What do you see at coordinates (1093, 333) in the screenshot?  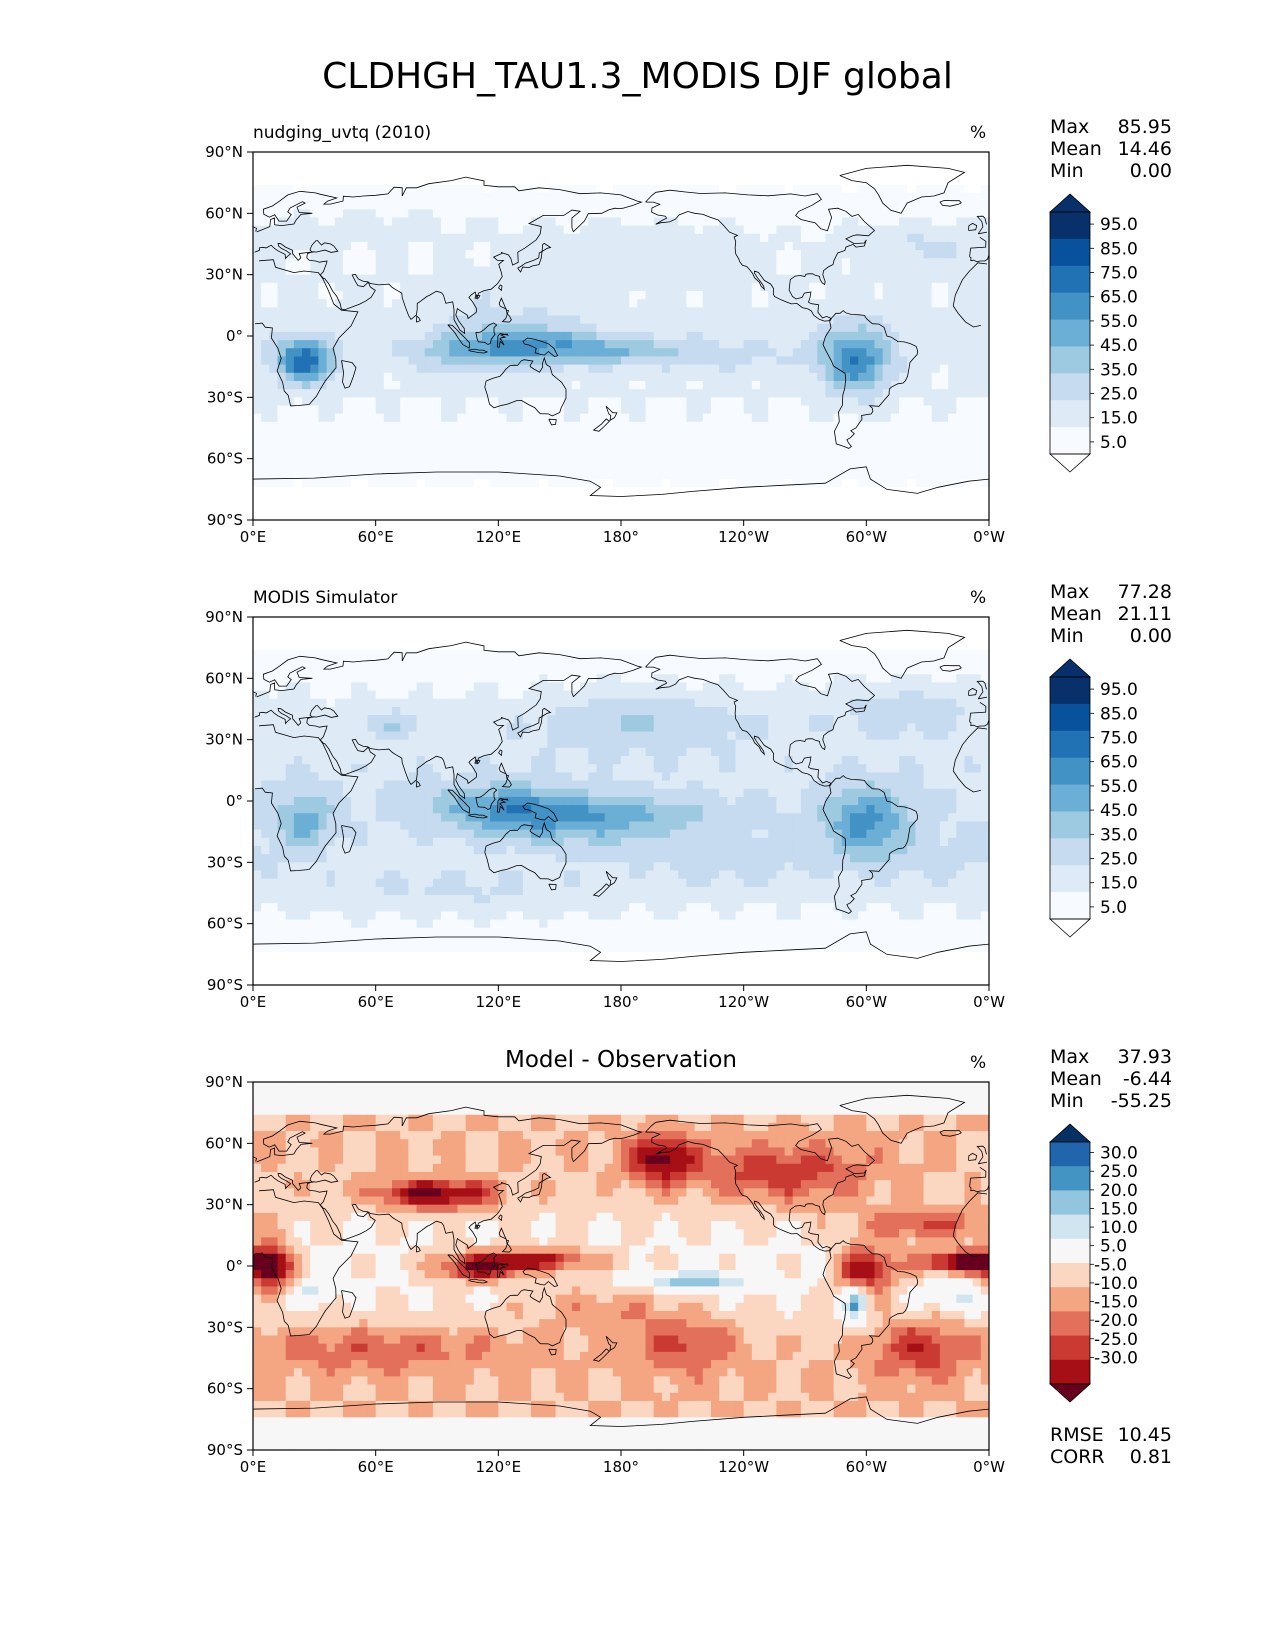 I see `colorbar-test: 95.085.075.065.055.045.035.025.015.05.0` at bounding box center [1093, 333].